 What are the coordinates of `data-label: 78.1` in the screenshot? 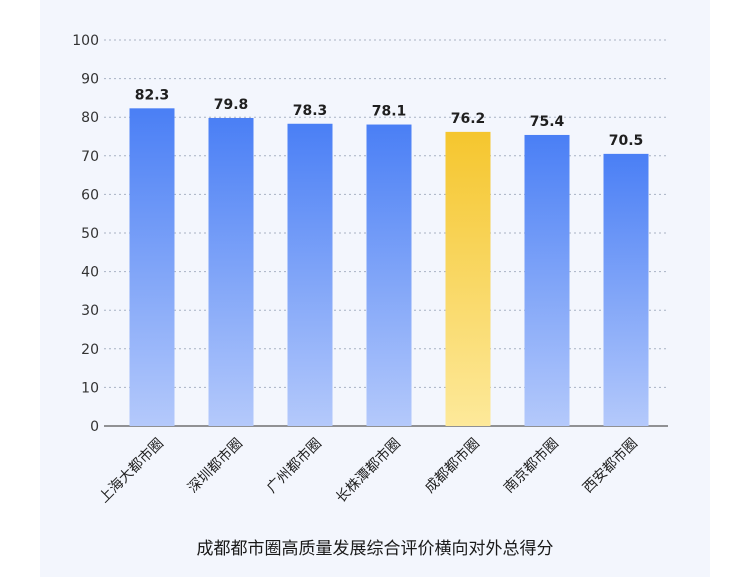 It's located at (389, 112).